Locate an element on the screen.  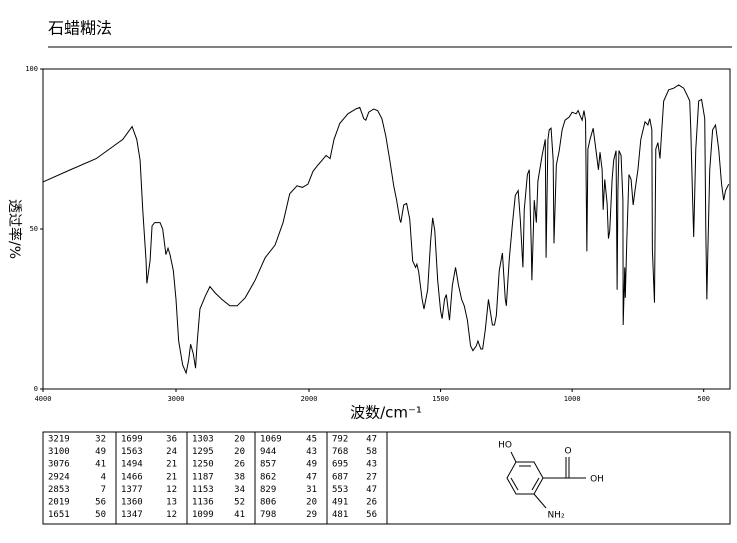
y-axis-label: 透过率/% is located at coordinates (14, 229).